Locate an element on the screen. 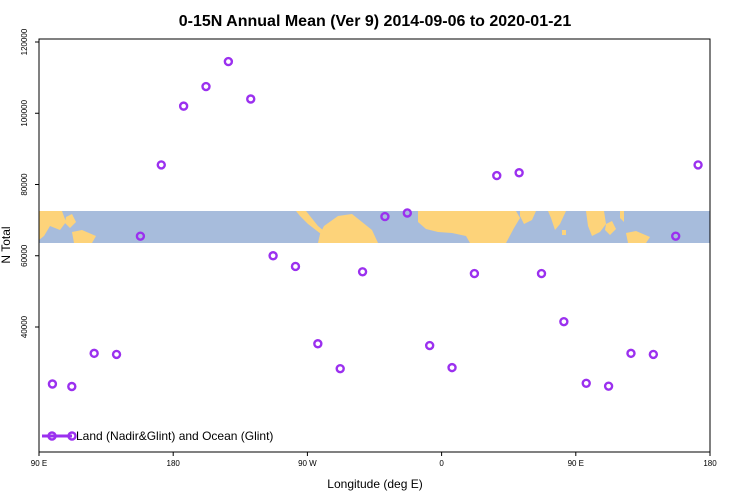 The width and height of the screenshot is (750, 500). land-shapes is located at coordinates (344, 227).